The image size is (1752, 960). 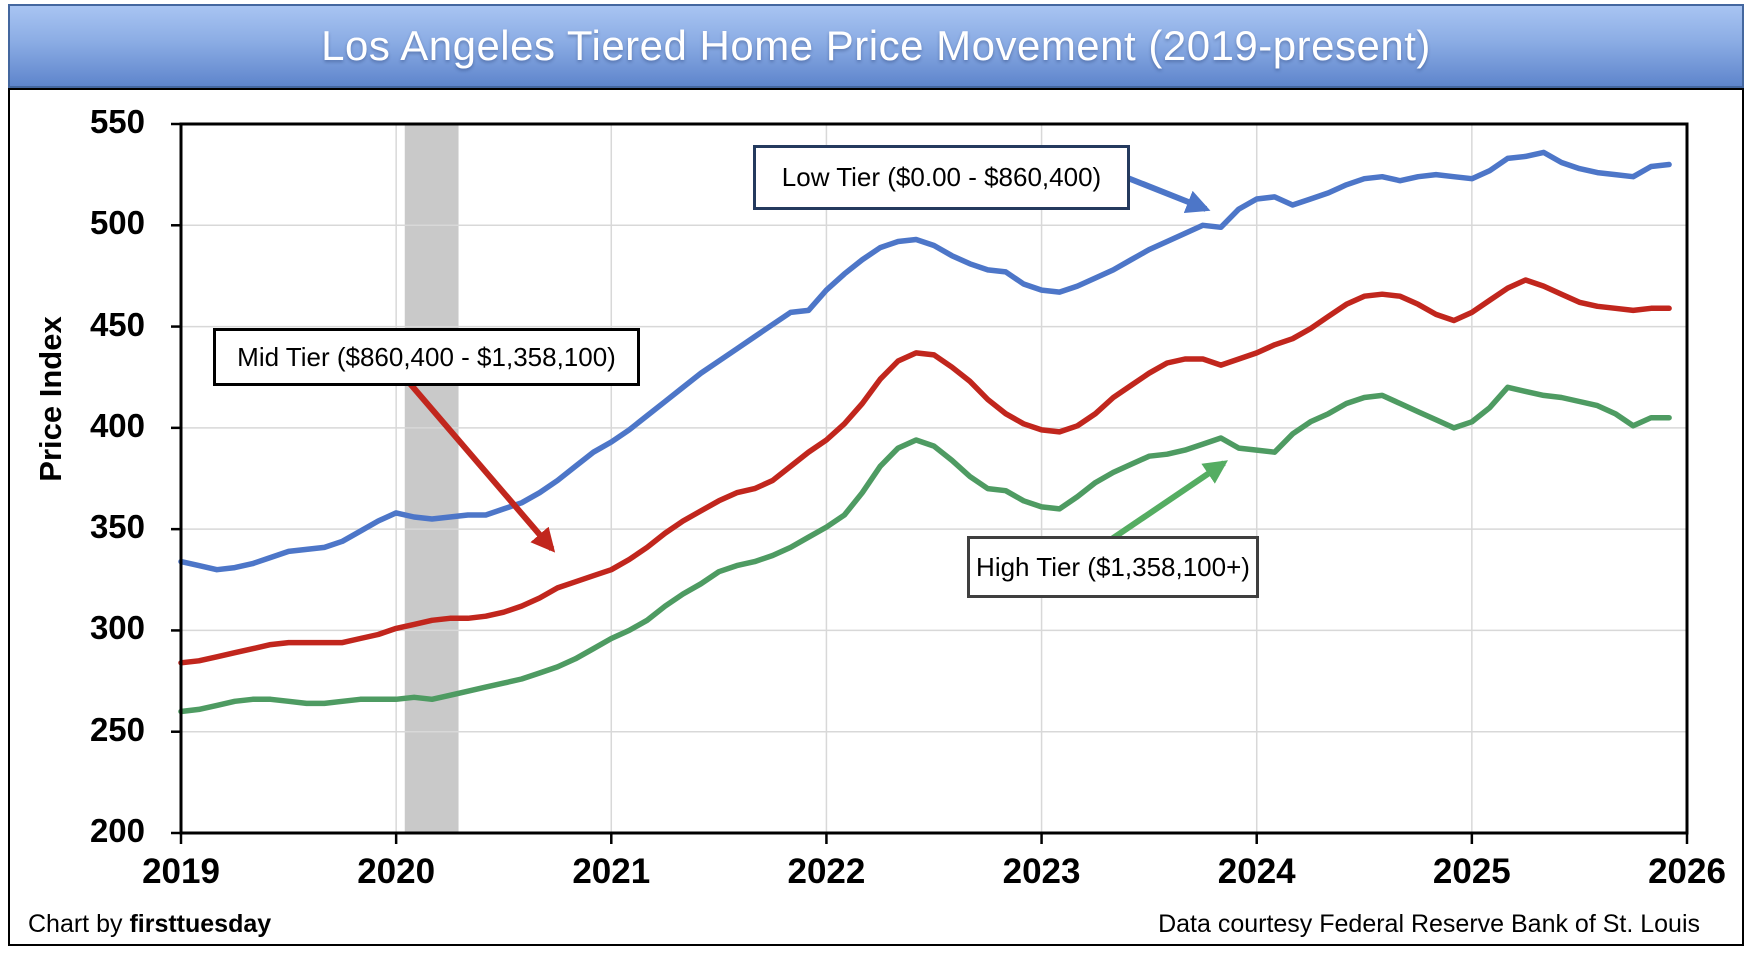 What do you see at coordinates (611, 871) in the screenshot?
I see `x-tick-label: 2021` at bounding box center [611, 871].